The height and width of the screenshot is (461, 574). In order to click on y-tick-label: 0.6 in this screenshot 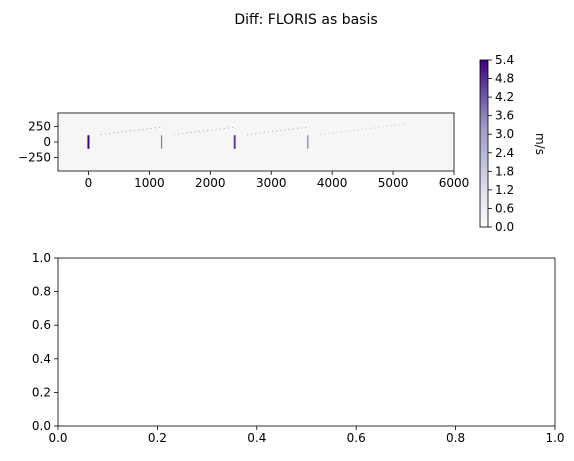, I will do `click(41, 325)`.